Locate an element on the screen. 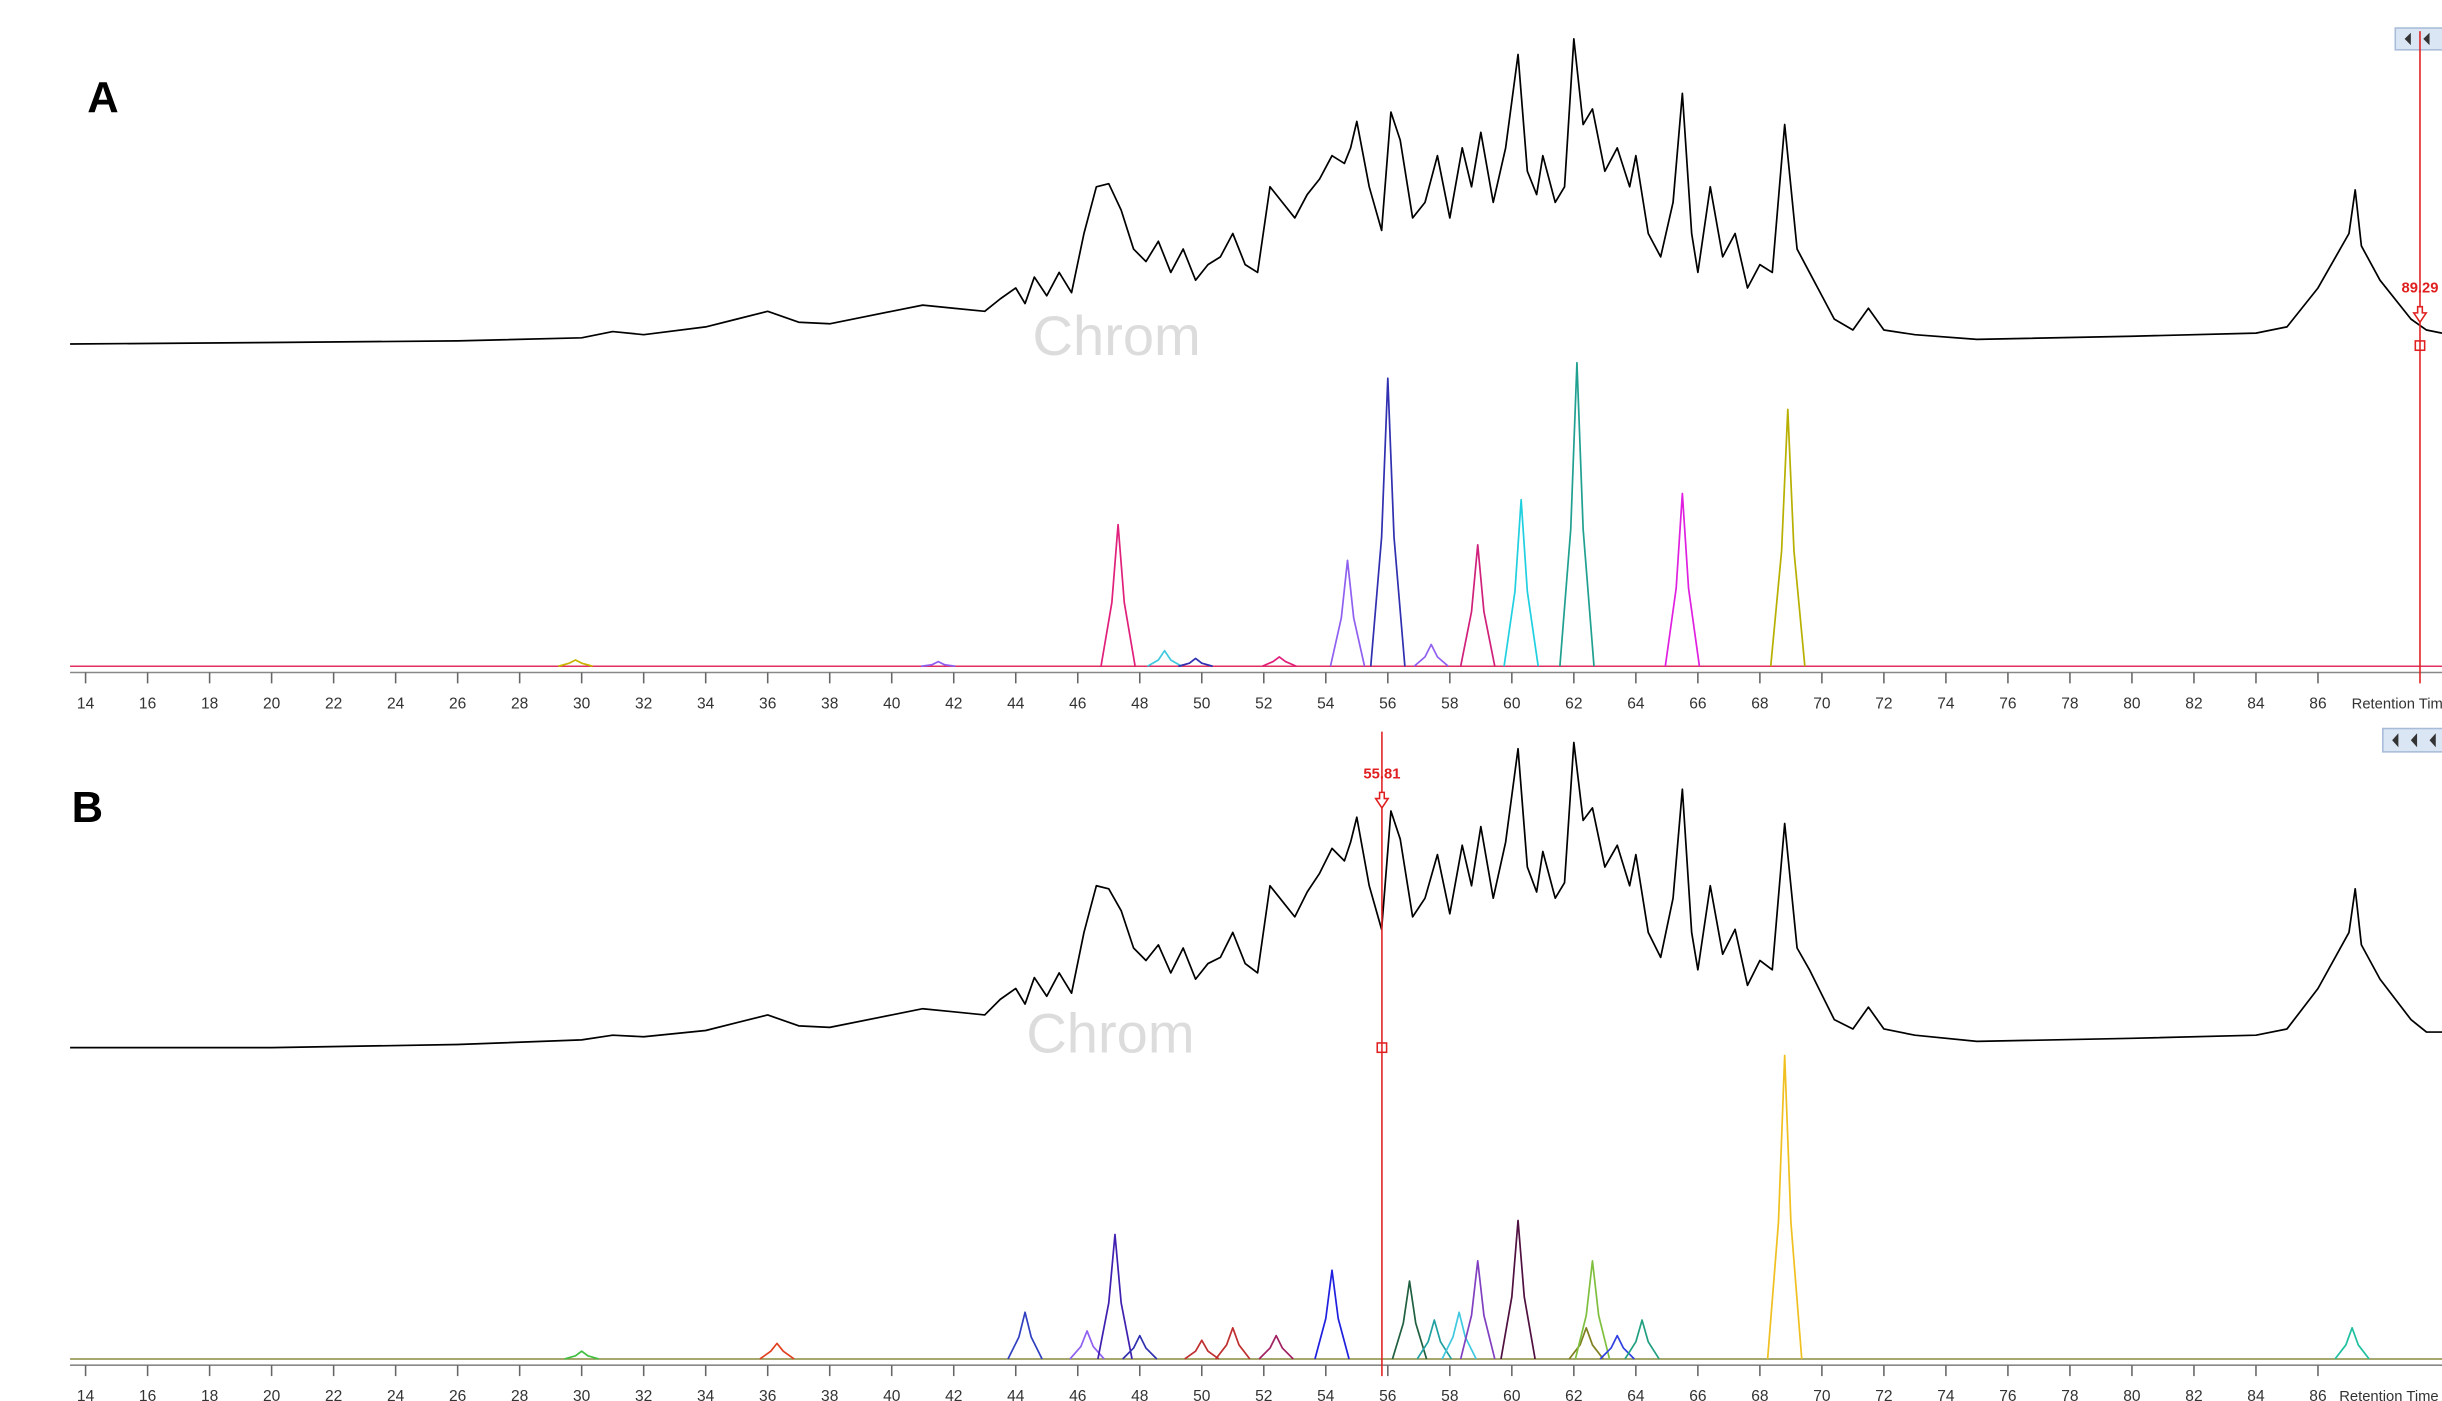 The height and width of the screenshot is (1401, 2442). toolbar-b is located at coordinates (2412, 740).